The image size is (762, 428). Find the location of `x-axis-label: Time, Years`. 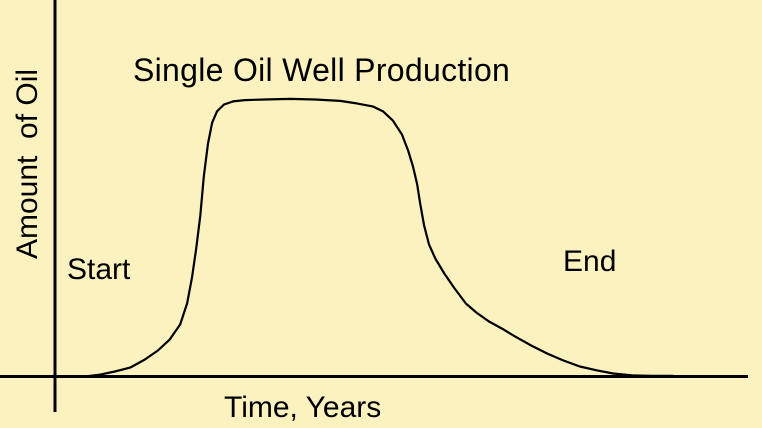

x-axis-label: Time, Years is located at coordinates (303, 407).